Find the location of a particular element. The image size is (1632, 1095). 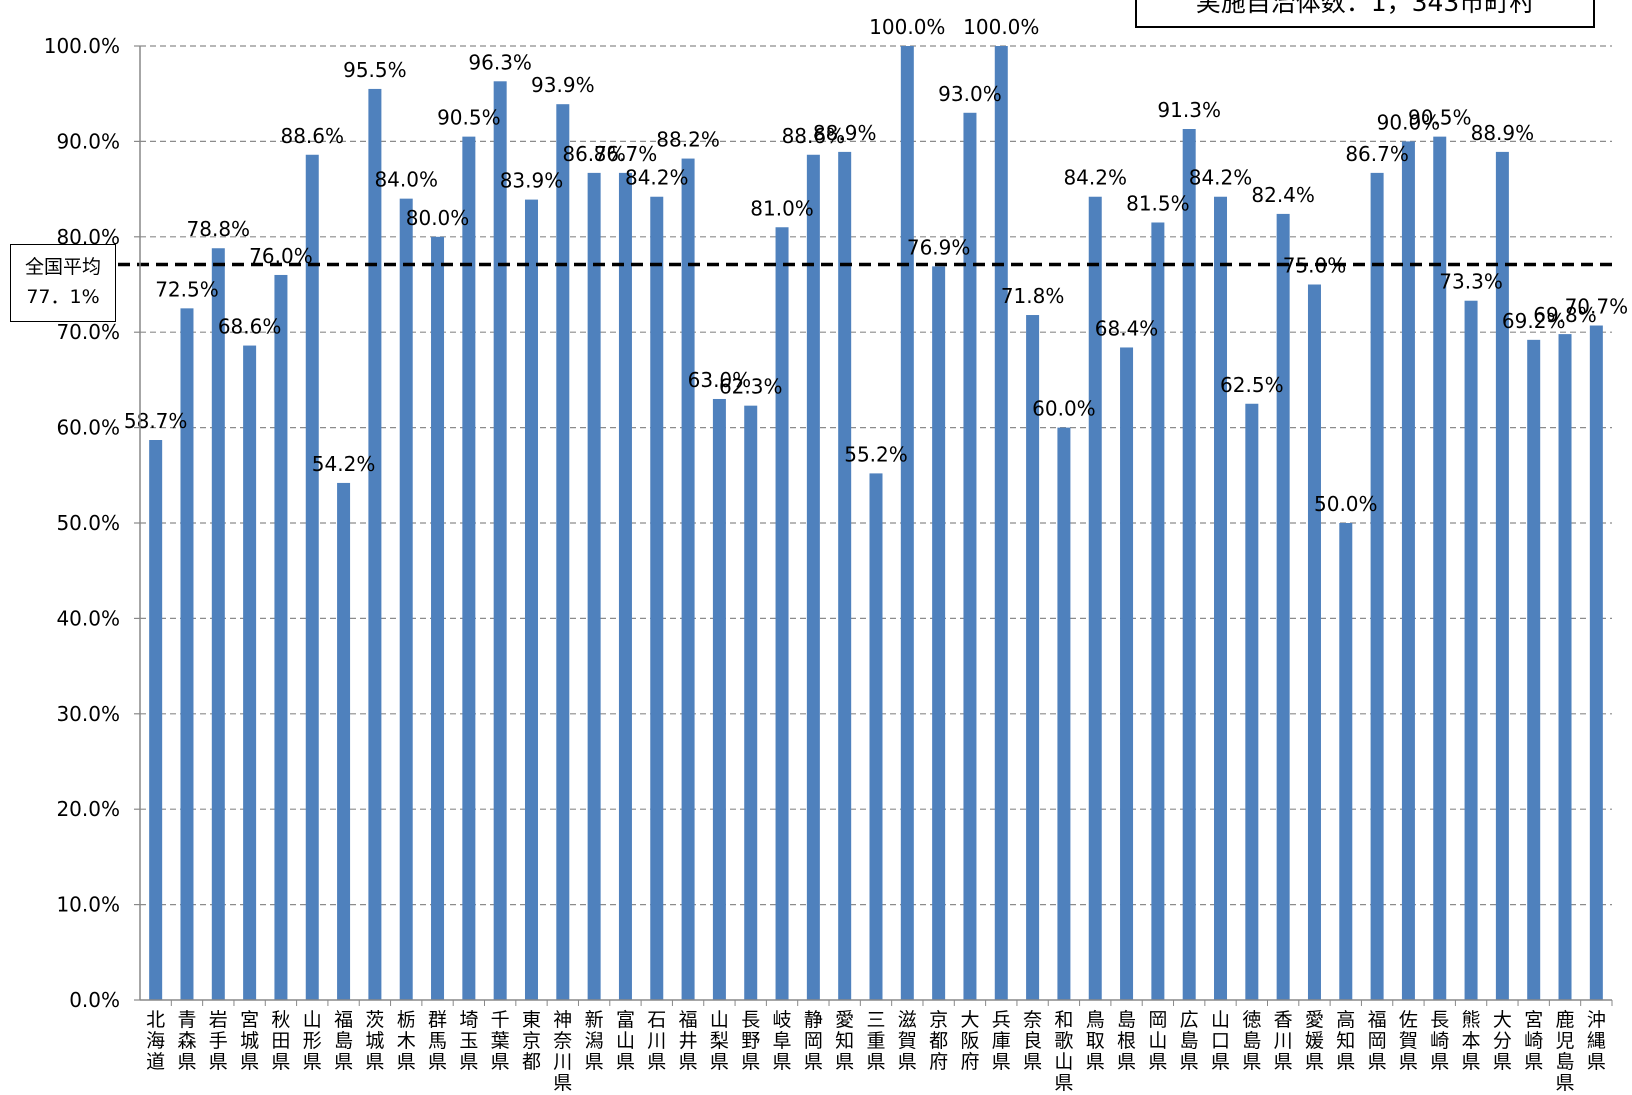

data-label: 88.9% is located at coordinates (845, 133).